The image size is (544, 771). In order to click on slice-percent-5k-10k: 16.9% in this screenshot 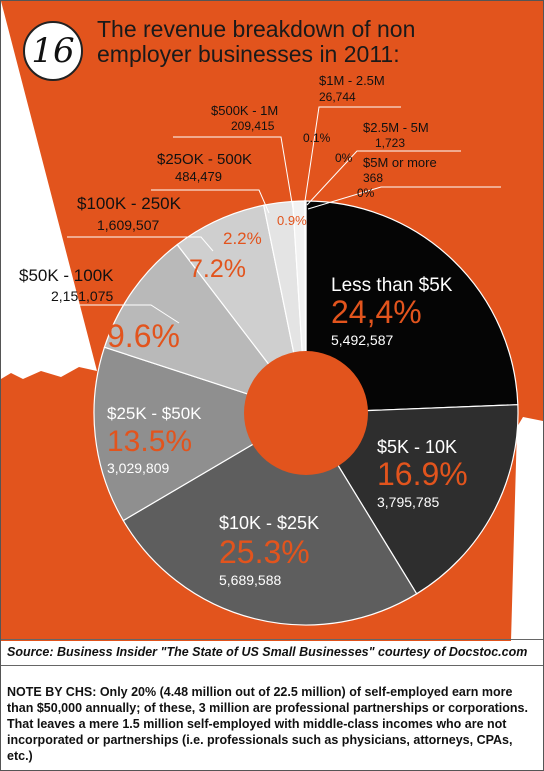, I will do `click(422, 474)`.